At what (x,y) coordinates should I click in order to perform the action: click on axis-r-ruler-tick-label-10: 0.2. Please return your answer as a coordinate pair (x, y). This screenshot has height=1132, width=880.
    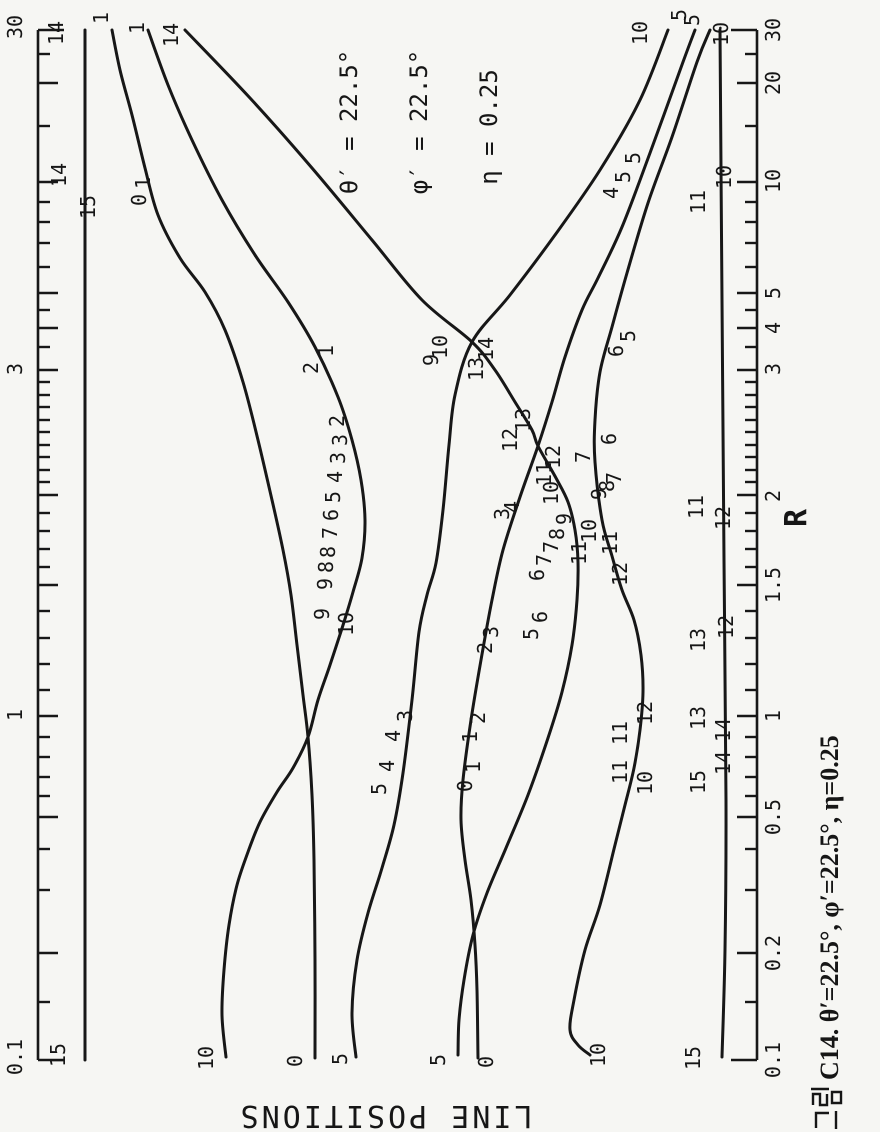
    Looking at the image, I should click on (773, 953).